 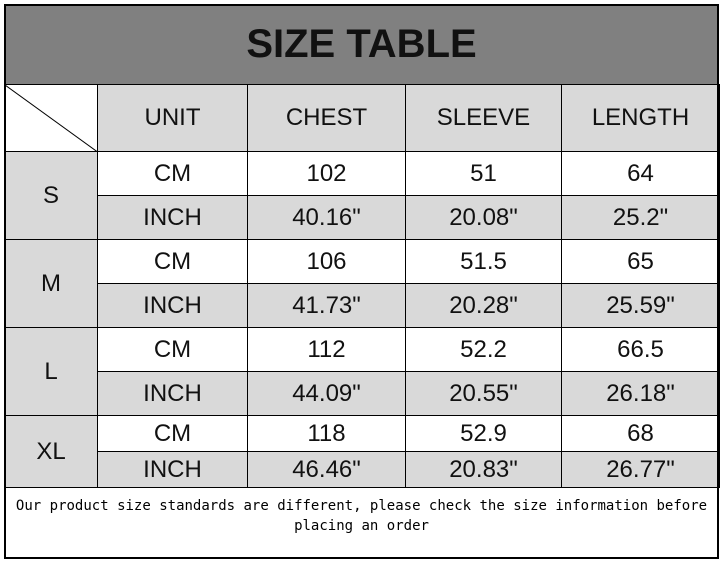 I want to click on table-cell: 20.55", so click(x=483, y=393).